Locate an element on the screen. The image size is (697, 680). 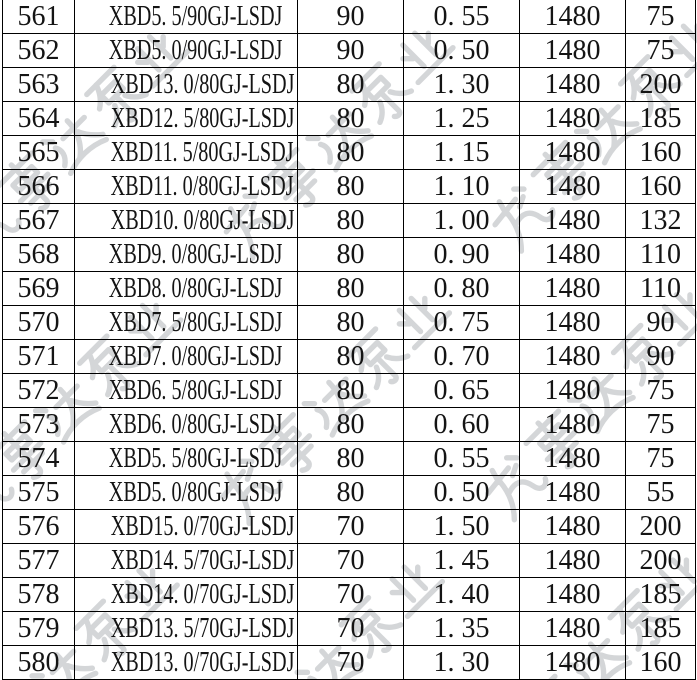
table-cell: XBD8. 0/80GJ-LSDJ is located at coordinates (186, 288).